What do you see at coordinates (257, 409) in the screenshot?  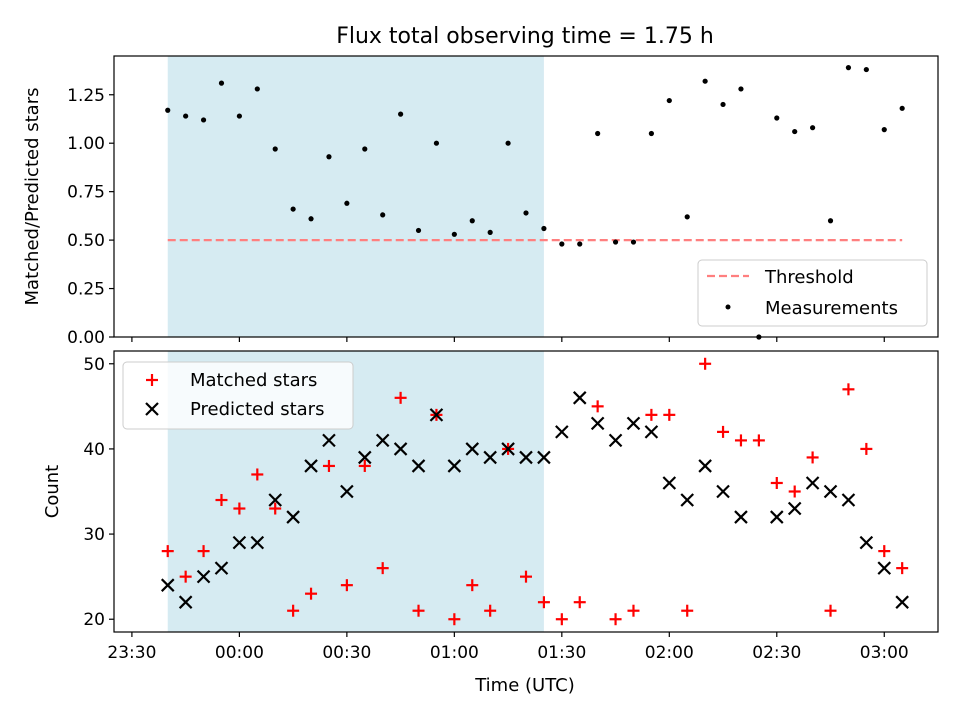 I see `legend-predicted-label: Predicted stars` at bounding box center [257, 409].